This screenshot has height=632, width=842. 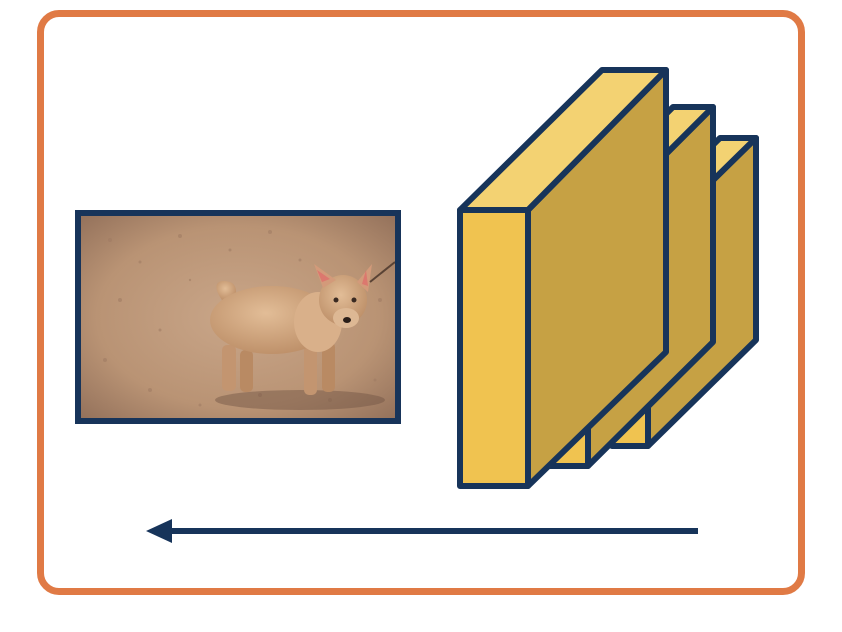 I want to click on dog, so click(x=291, y=329).